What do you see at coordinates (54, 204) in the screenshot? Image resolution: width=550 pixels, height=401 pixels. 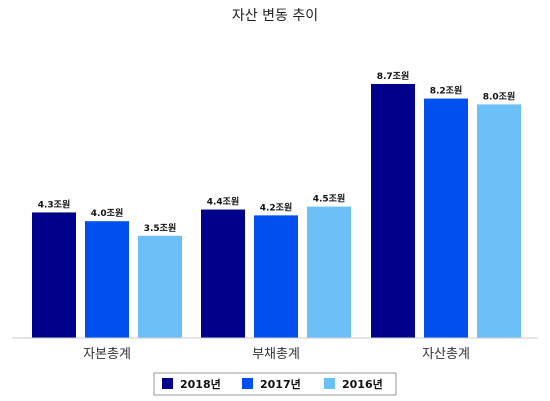 I see `data-label-0-0: 4.3조원` at bounding box center [54, 204].